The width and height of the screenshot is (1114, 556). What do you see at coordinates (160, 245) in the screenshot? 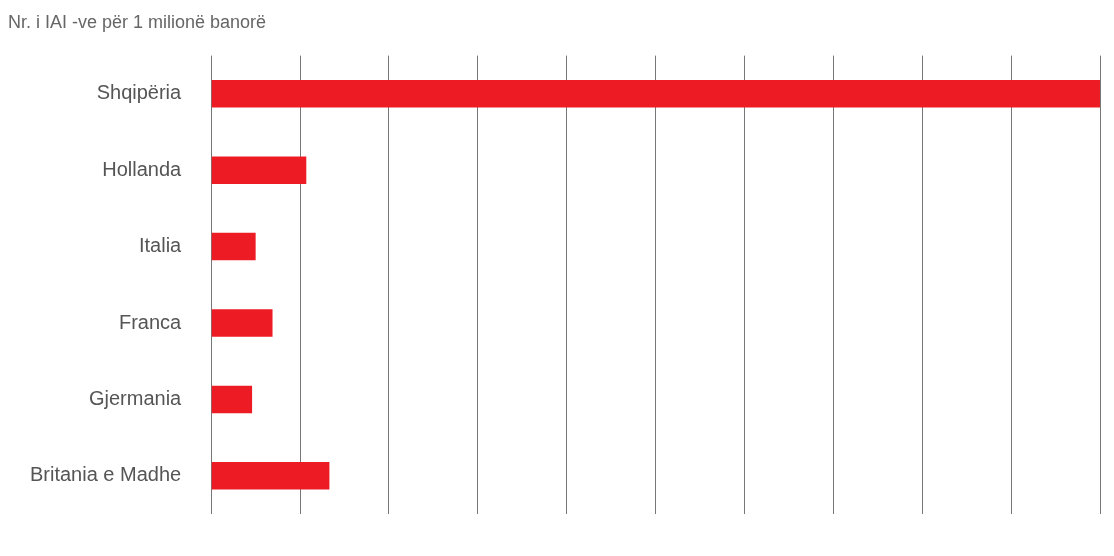
I see `y-tick-label: Italia` at bounding box center [160, 245].